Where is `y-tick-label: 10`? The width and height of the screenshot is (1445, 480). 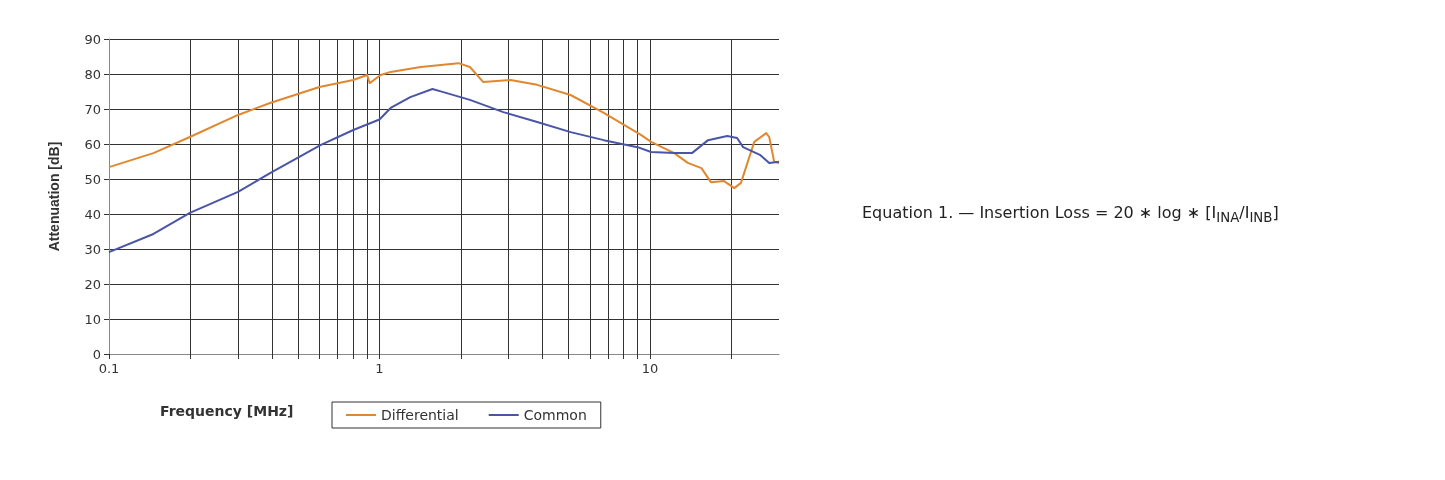 y-tick-label: 10 is located at coordinates (92, 319).